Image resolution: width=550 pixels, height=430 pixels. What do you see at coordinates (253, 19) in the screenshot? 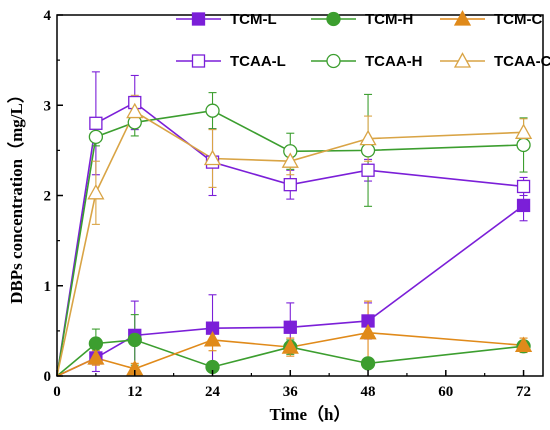
I see `legend-tcm-l-label: TCM-L` at bounding box center [253, 19].